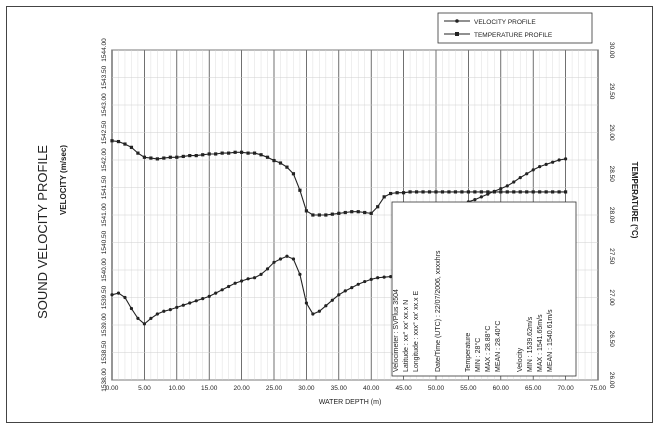  Describe the element at coordinates (498, 346) in the screenshot. I see `info-line: MEAN : 28.40°C` at that location.